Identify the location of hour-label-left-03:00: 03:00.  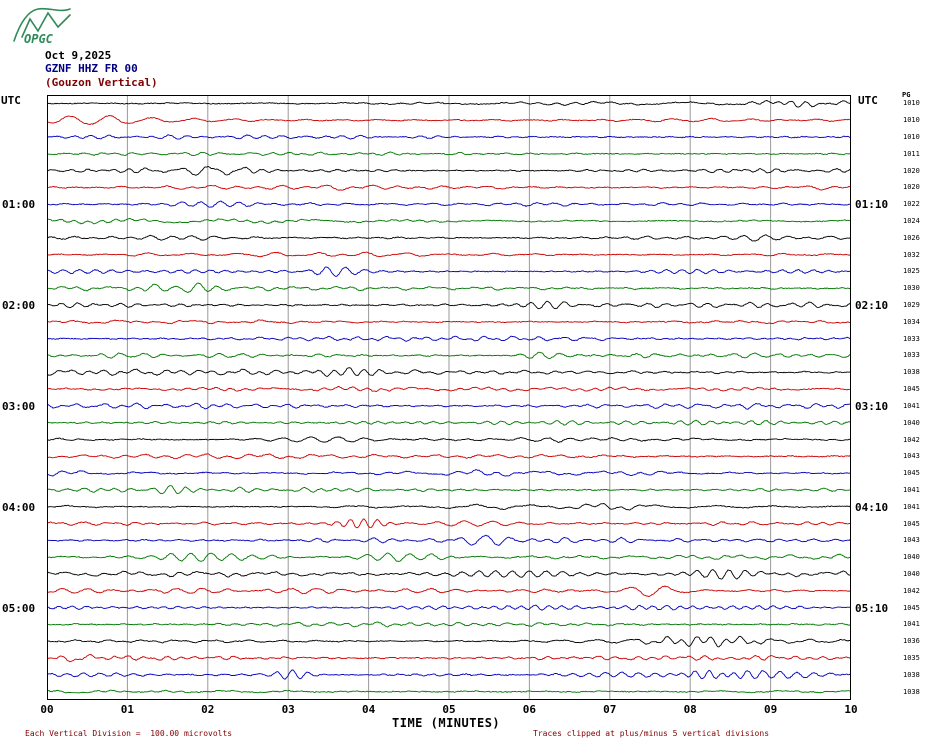
(19, 406).